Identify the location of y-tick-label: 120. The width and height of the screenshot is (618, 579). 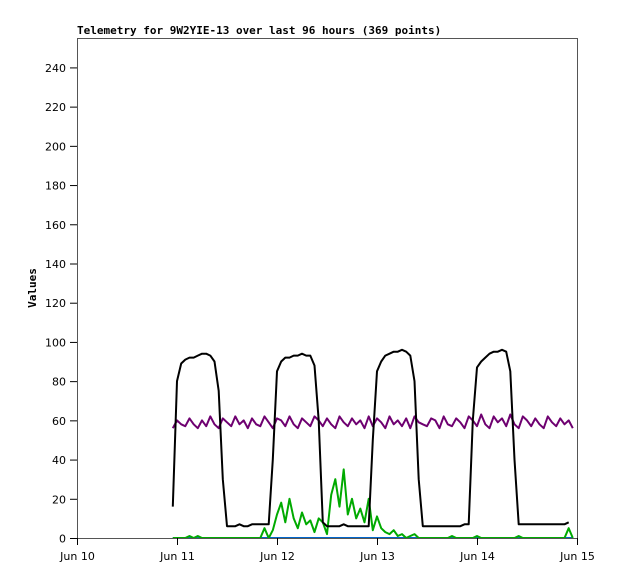
(55, 303).